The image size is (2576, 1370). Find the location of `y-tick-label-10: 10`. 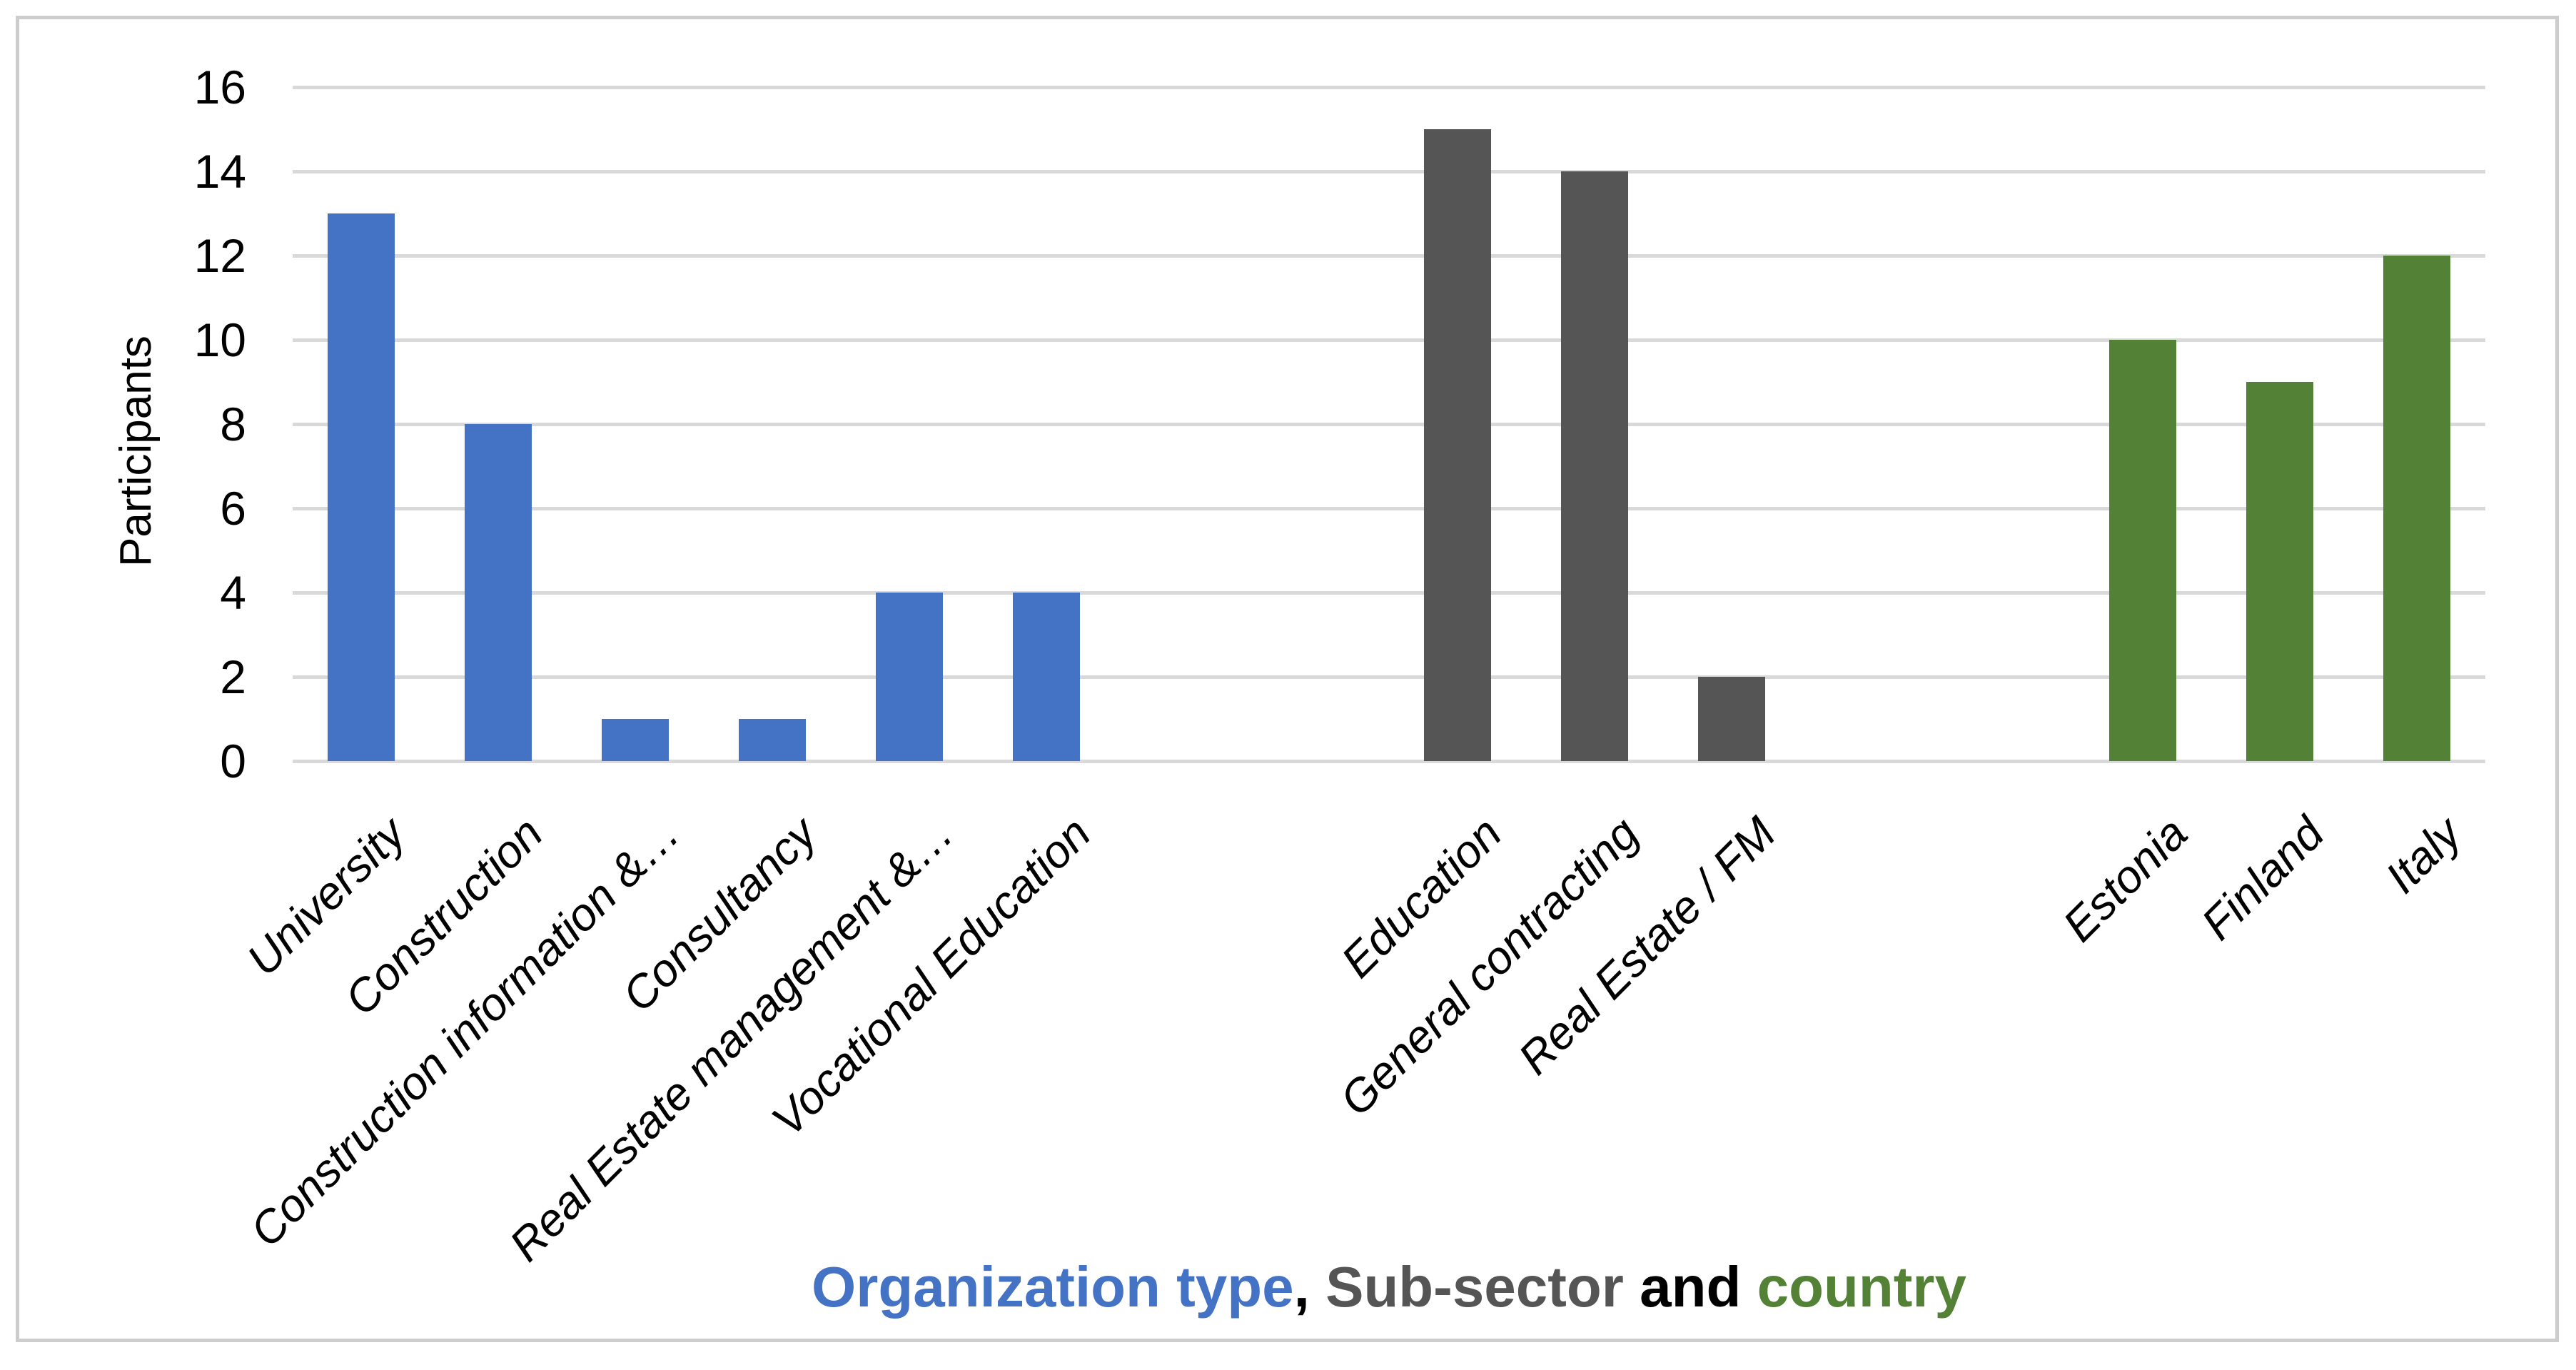

y-tick-label-10: 10 is located at coordinates (219, 339).